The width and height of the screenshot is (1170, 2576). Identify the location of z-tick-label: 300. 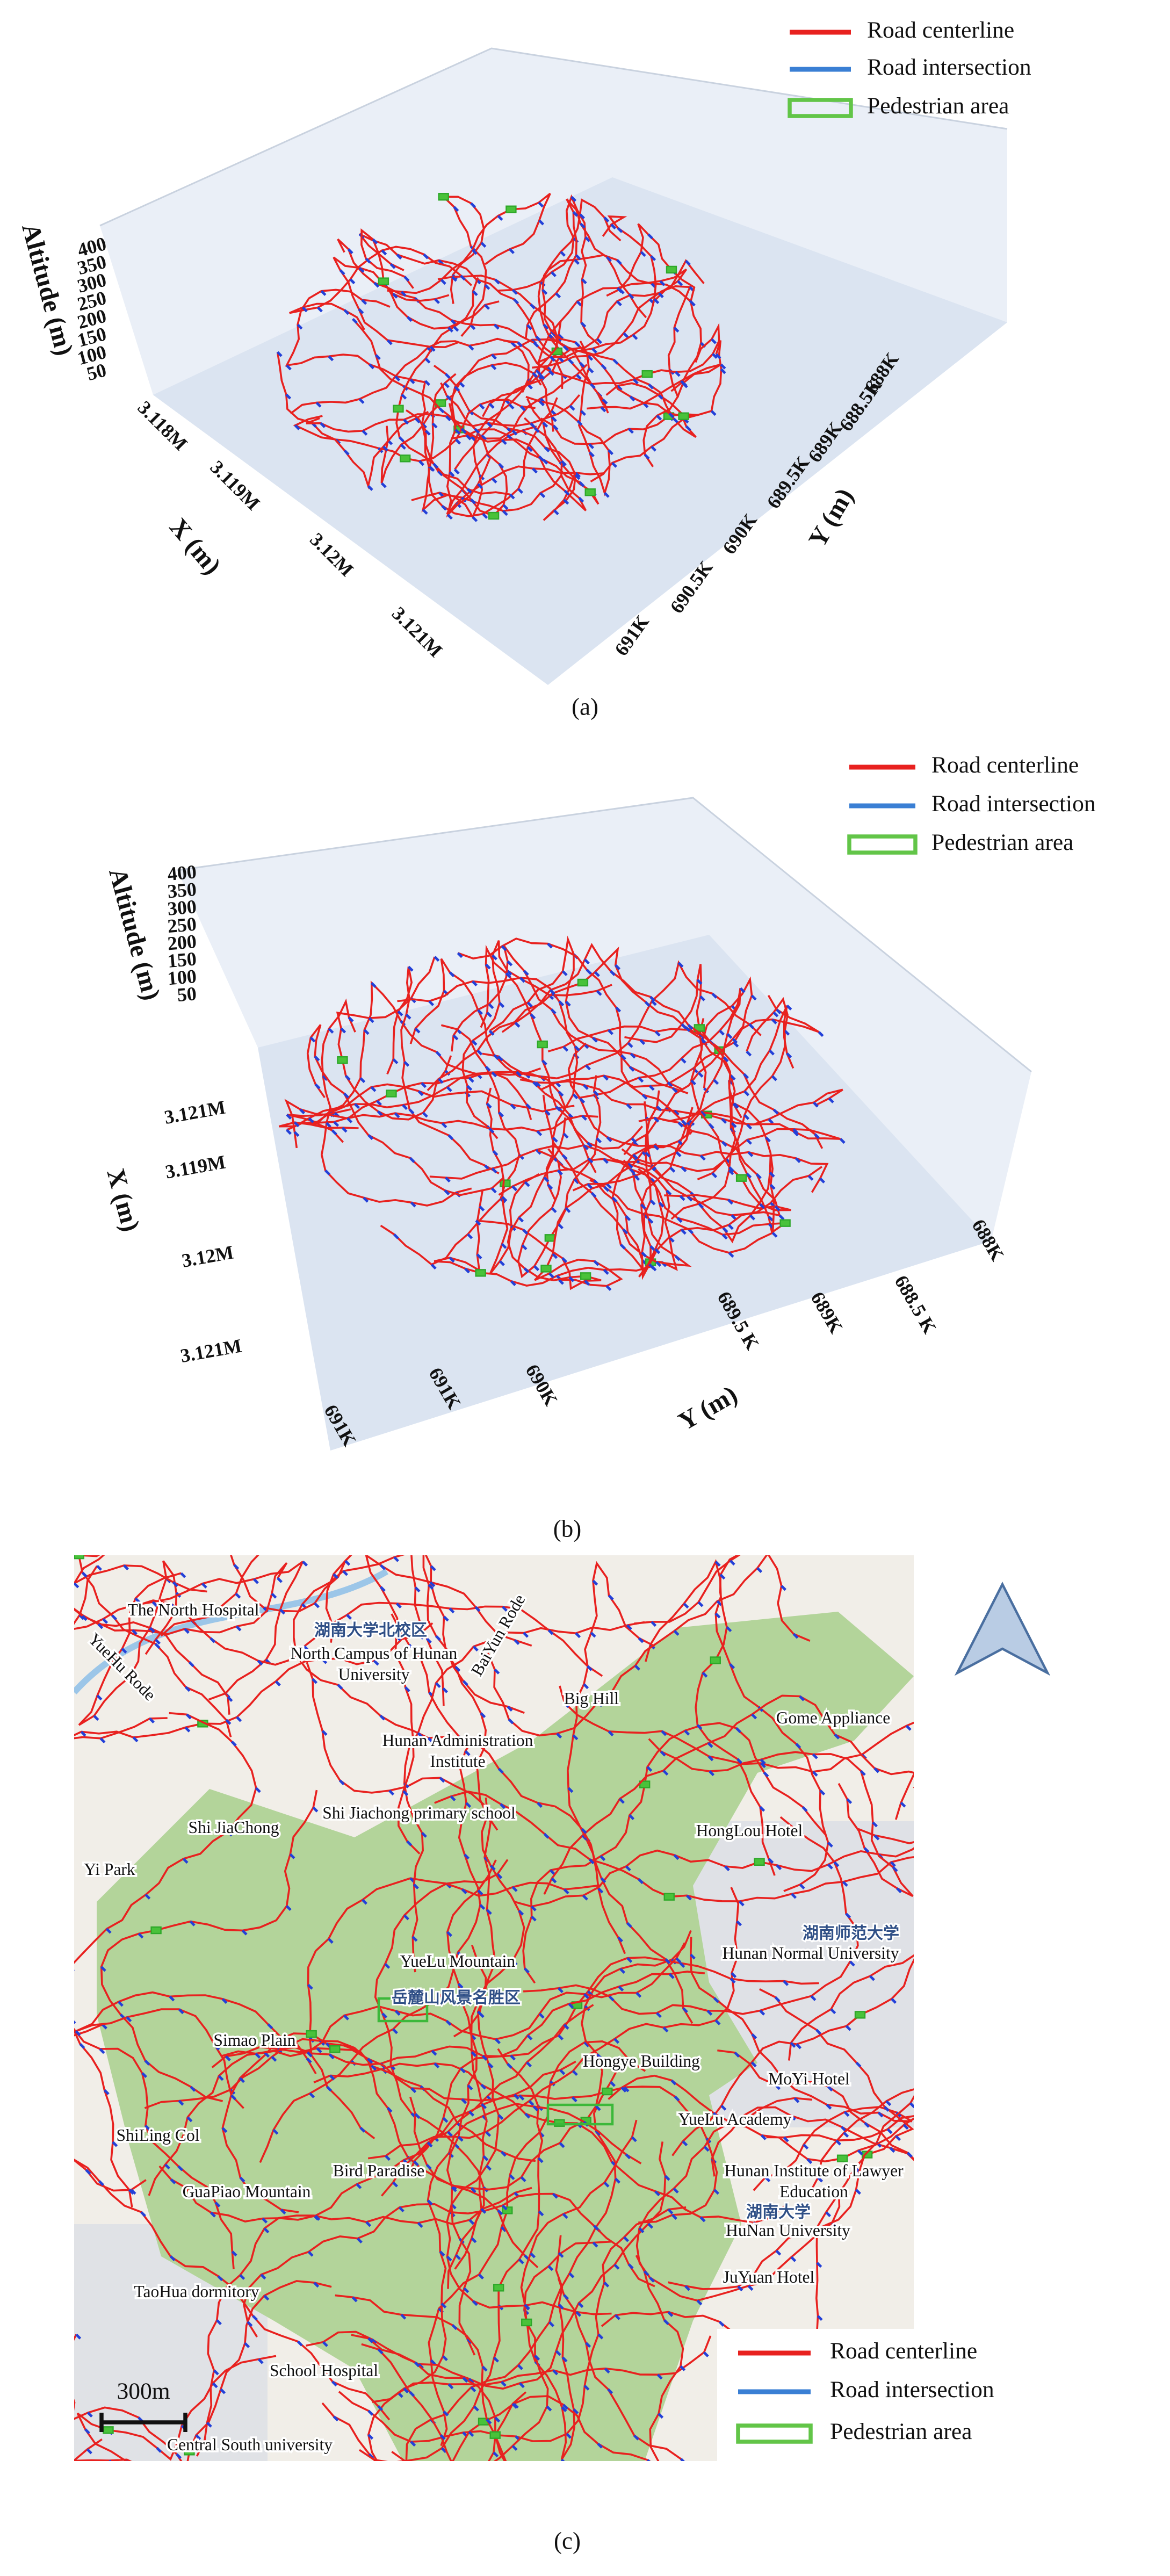
(182, 908).